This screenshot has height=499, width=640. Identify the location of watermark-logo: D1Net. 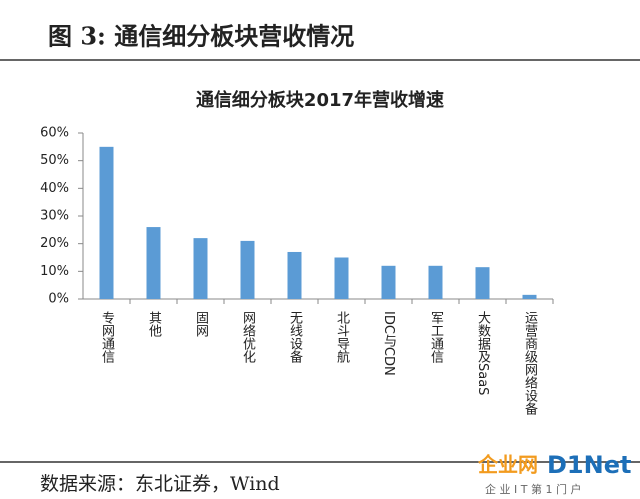
(589, 465).